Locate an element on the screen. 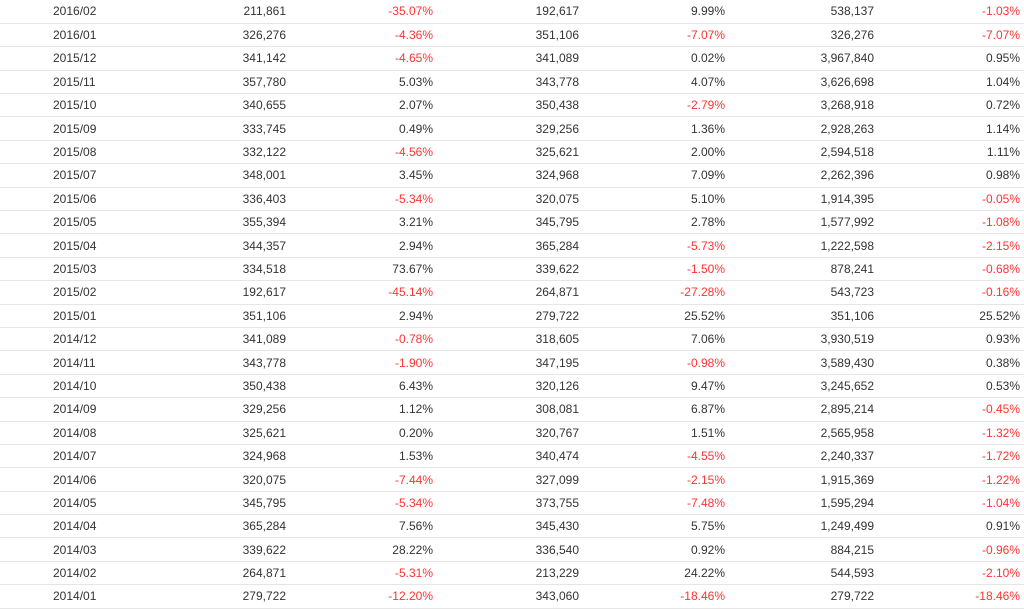  value-3-cell: 3,245,652 is located at coordinates (803, 386).